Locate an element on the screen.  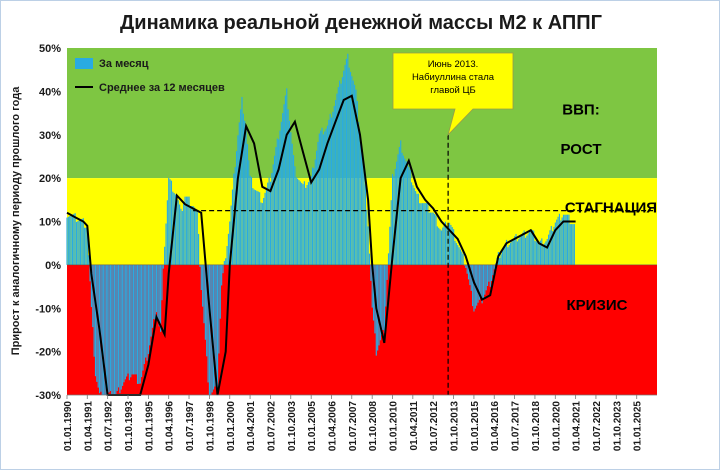
y-tick-label: 50% is located at coordinates (50, 49).